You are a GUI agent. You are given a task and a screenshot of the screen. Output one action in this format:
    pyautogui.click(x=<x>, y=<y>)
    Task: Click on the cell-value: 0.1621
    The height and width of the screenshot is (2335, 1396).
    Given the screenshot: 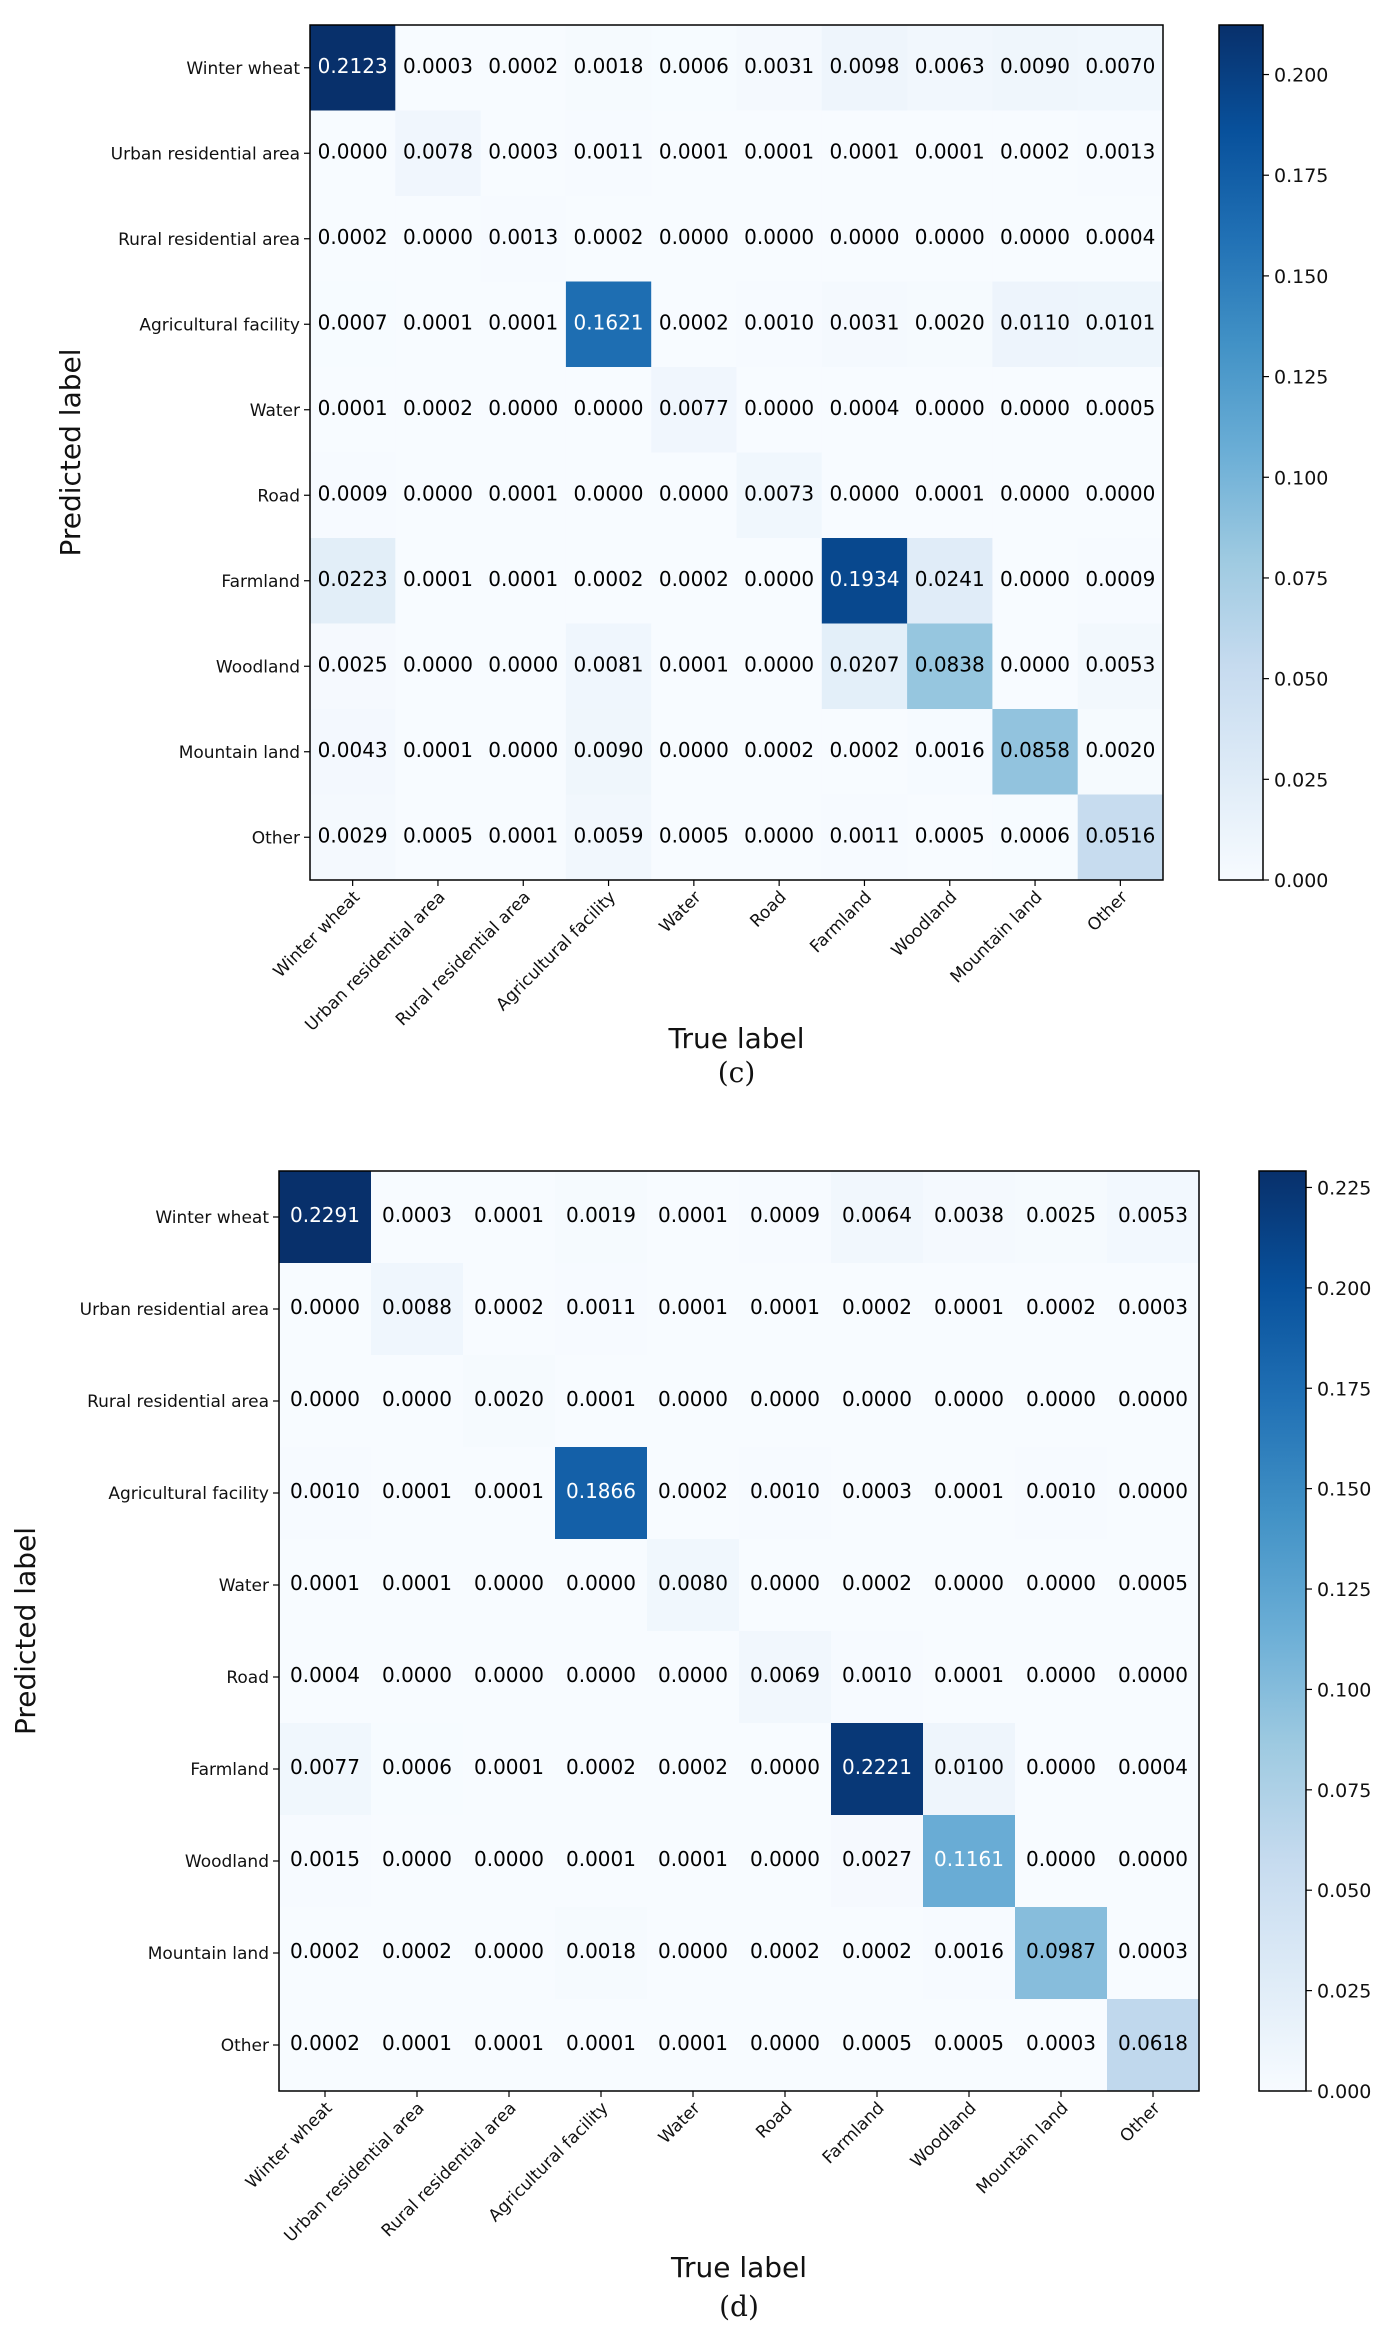 What is the action you would take?
    pyautogui.click(x=609, y=322)
    